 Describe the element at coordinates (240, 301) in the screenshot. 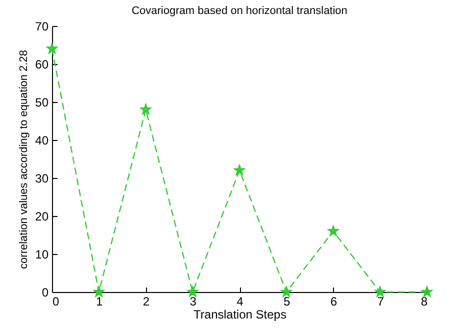

I see `x-tick-label: 4` at that location.